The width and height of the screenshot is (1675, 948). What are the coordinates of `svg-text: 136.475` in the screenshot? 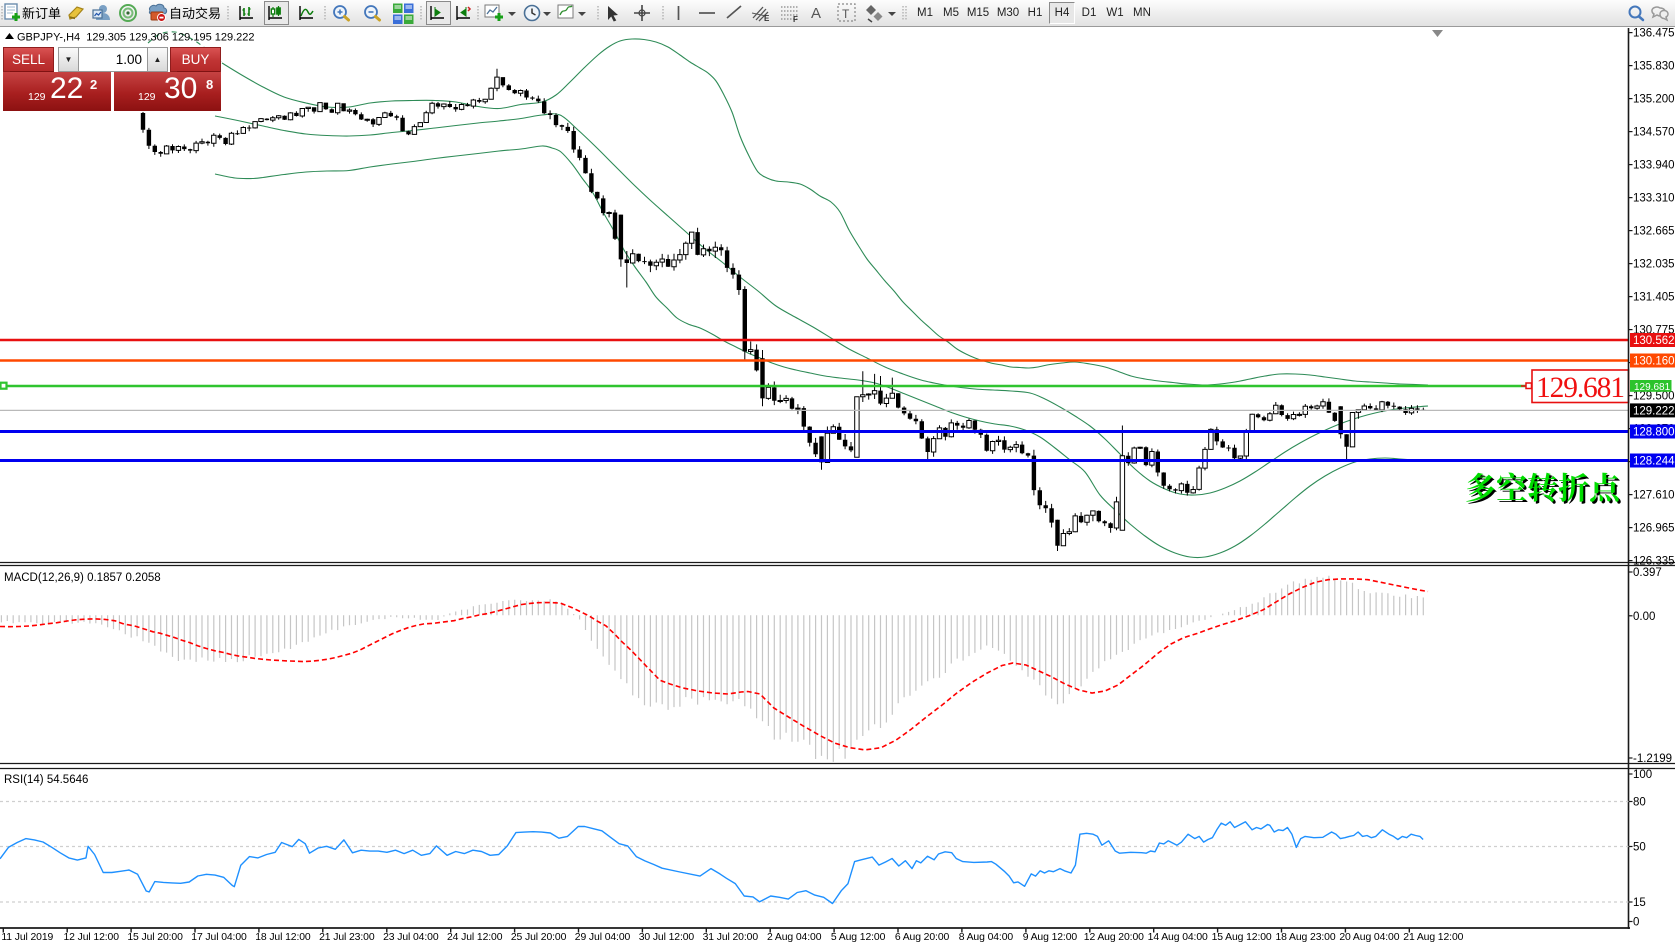 It's located at (1654, 34).